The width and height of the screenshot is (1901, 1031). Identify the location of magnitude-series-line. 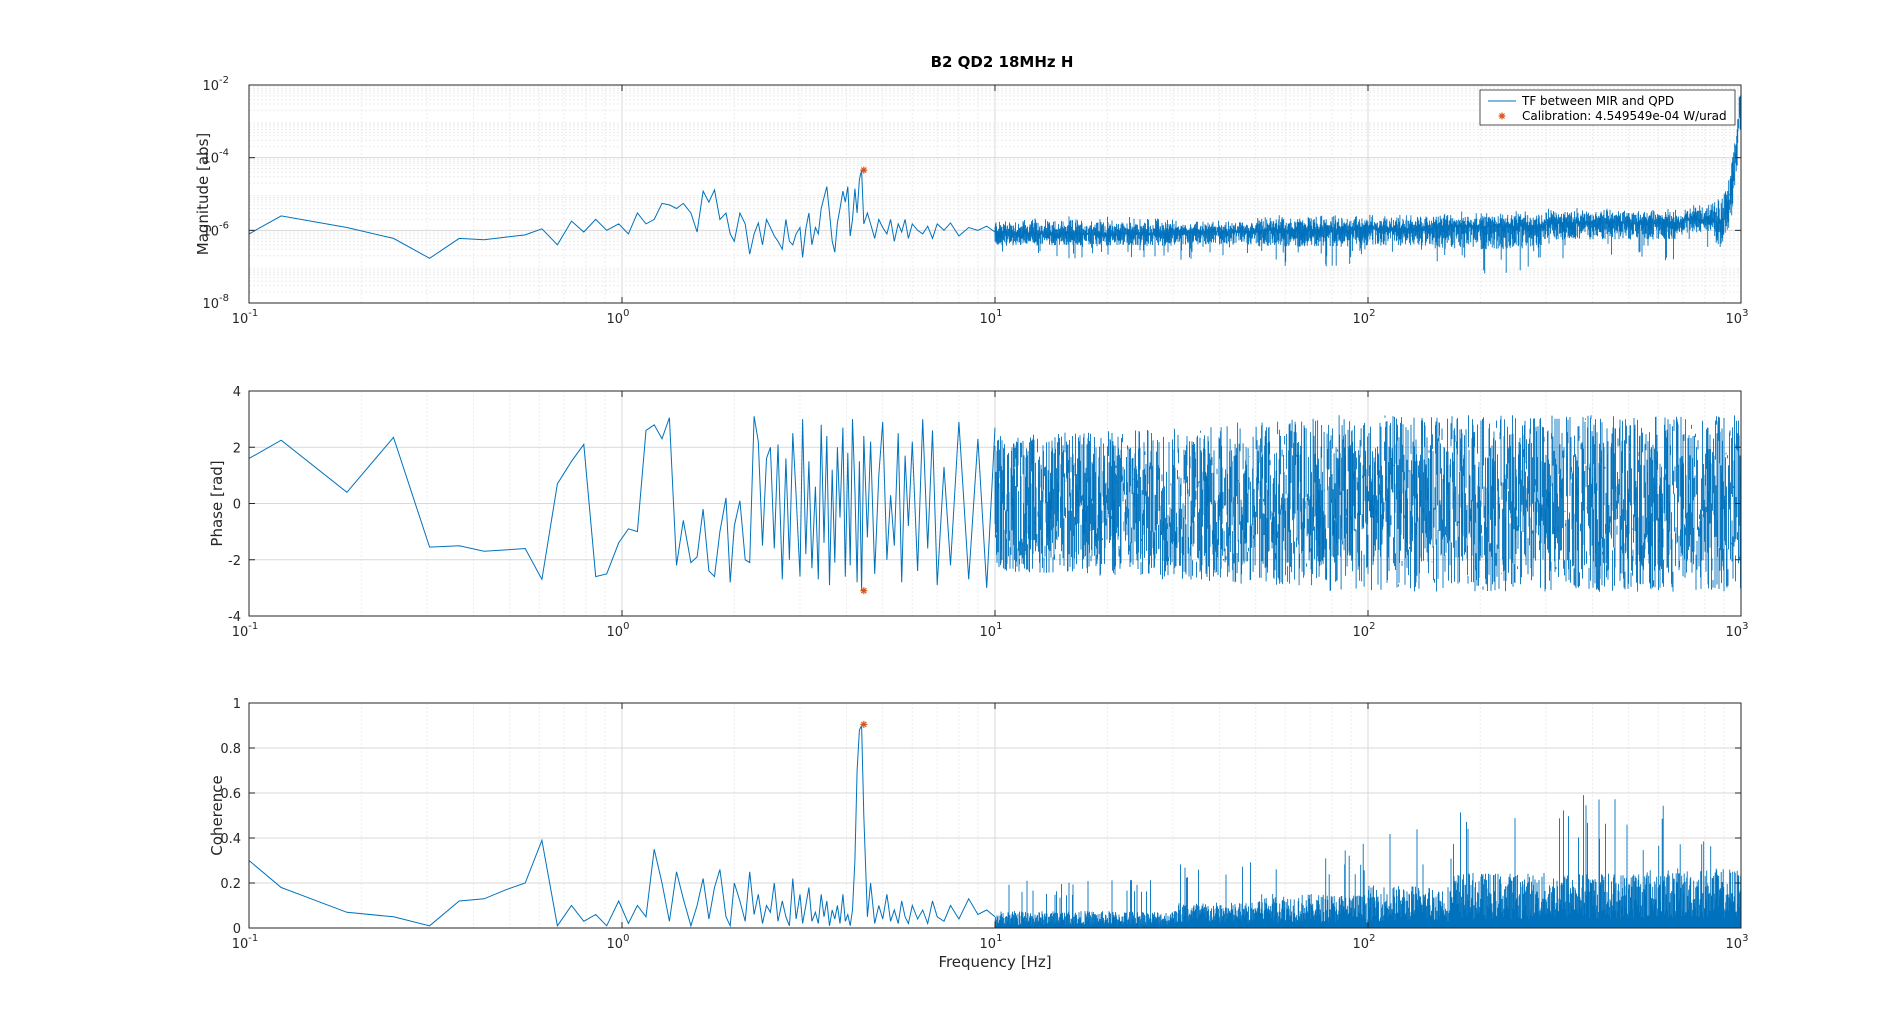
(622, 214).